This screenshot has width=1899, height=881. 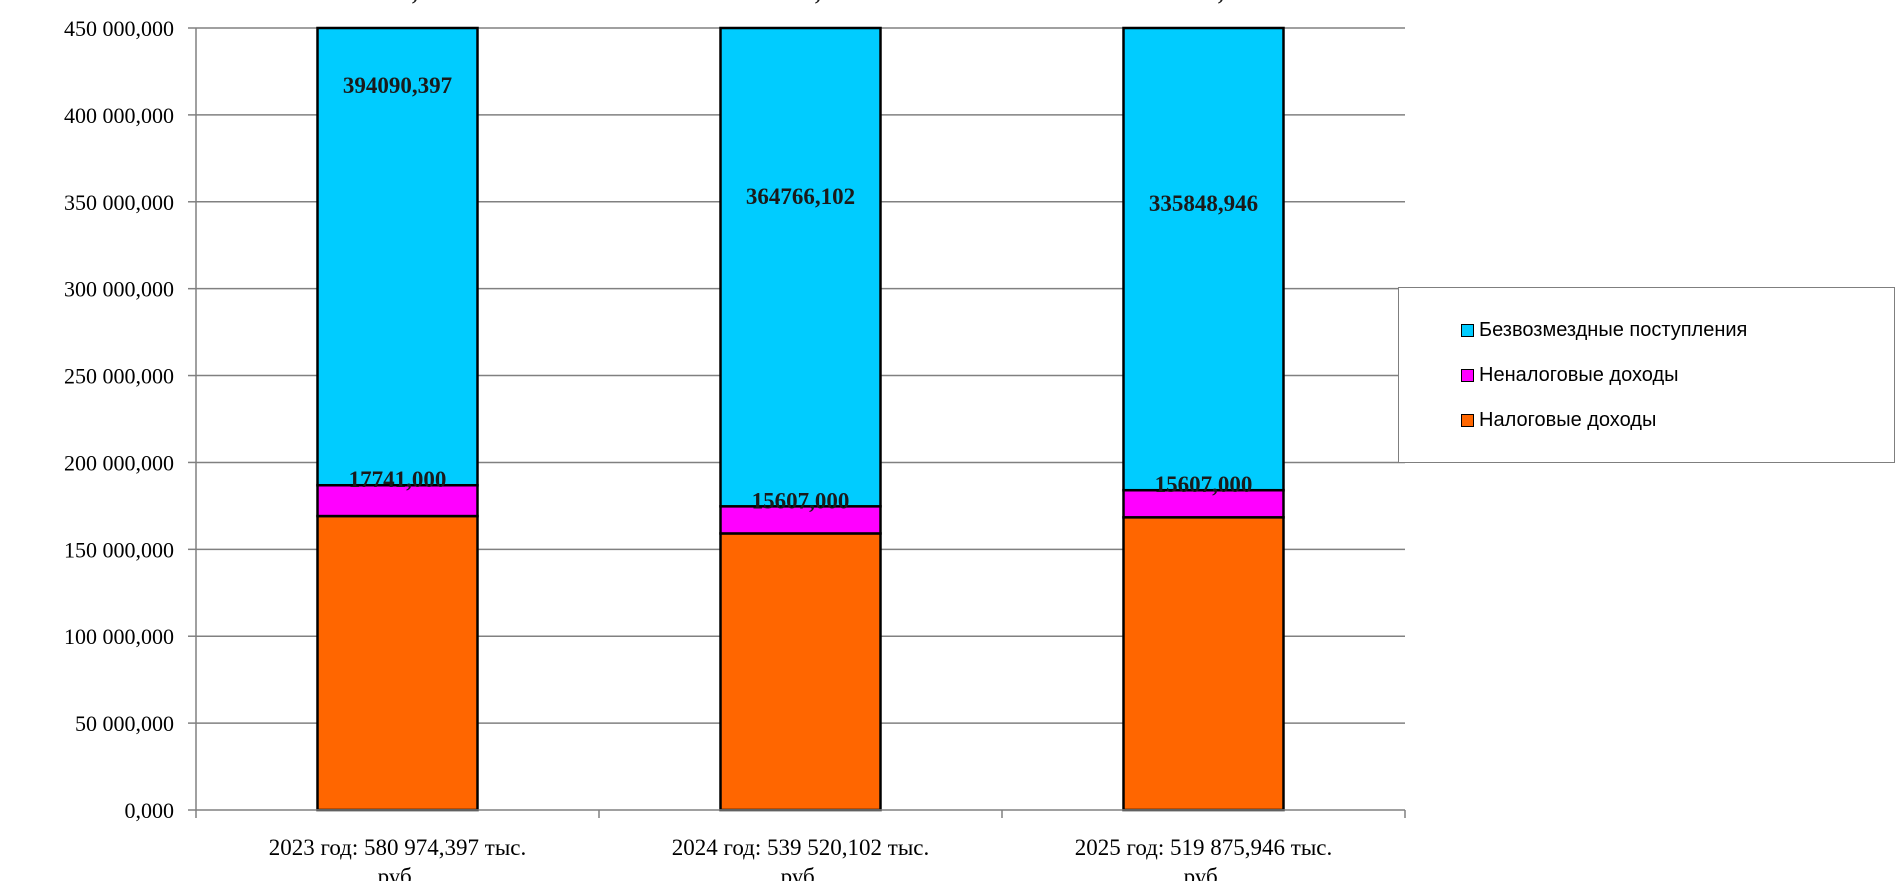 What do you see at coordinates (119, 549) in the screenshot?
I see `y-tick-label: 150 000,000` at bounding box center [119, 549].